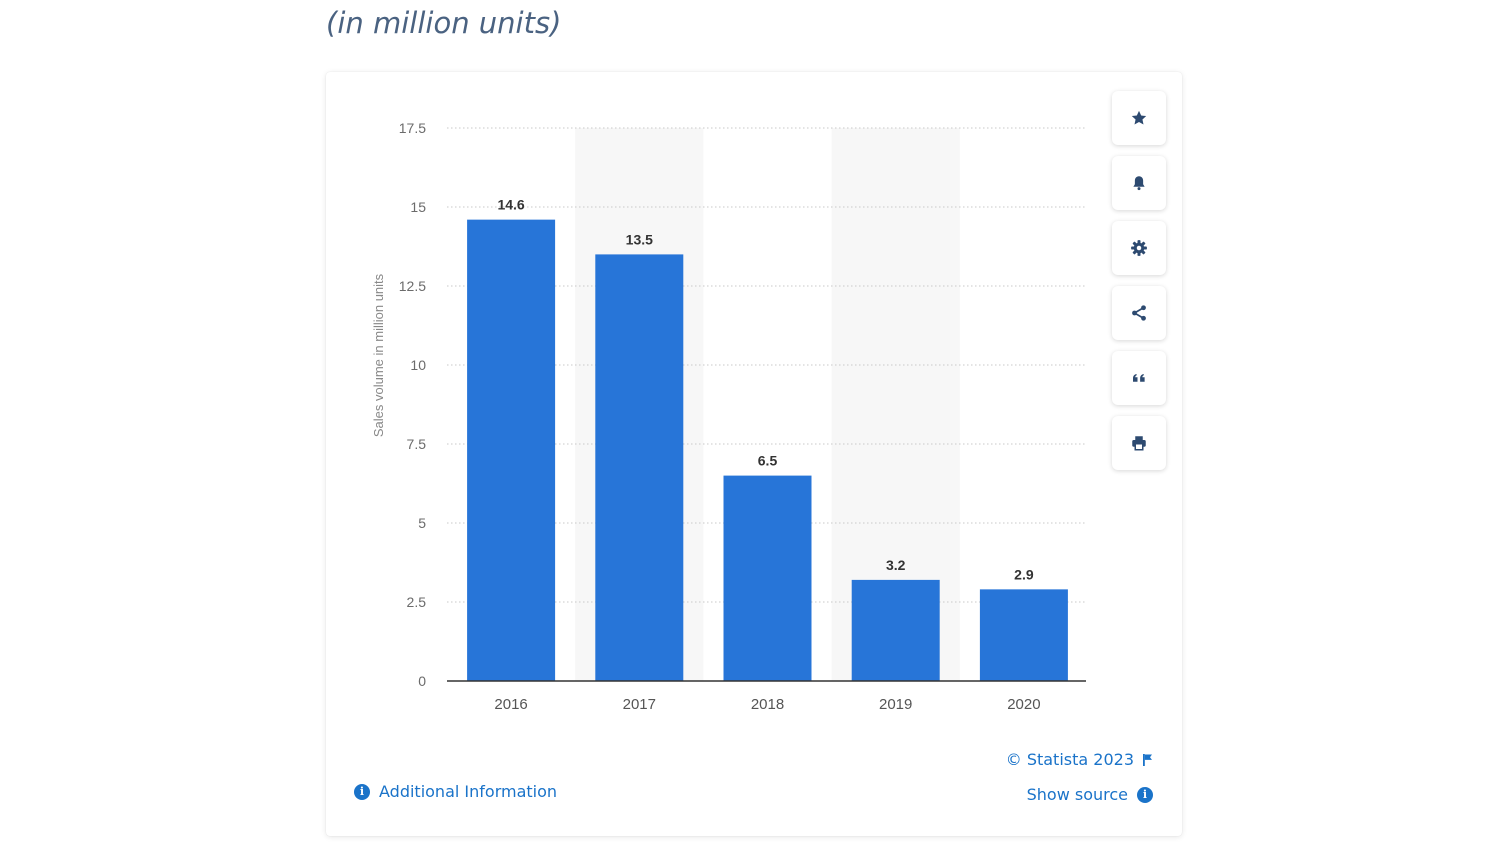 This screenshot has width=1500, height=844. I want to click on bell-icon, so click(1139, 183).